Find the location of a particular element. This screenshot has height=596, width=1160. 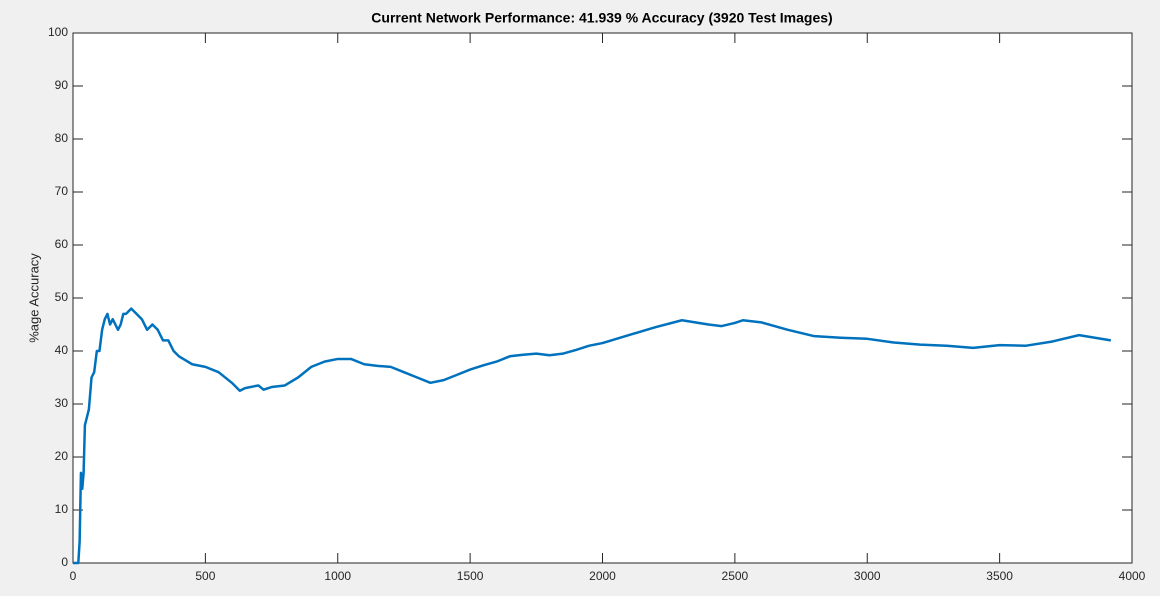

x-tick-label: 1000 is located at coordinates (337, 576).